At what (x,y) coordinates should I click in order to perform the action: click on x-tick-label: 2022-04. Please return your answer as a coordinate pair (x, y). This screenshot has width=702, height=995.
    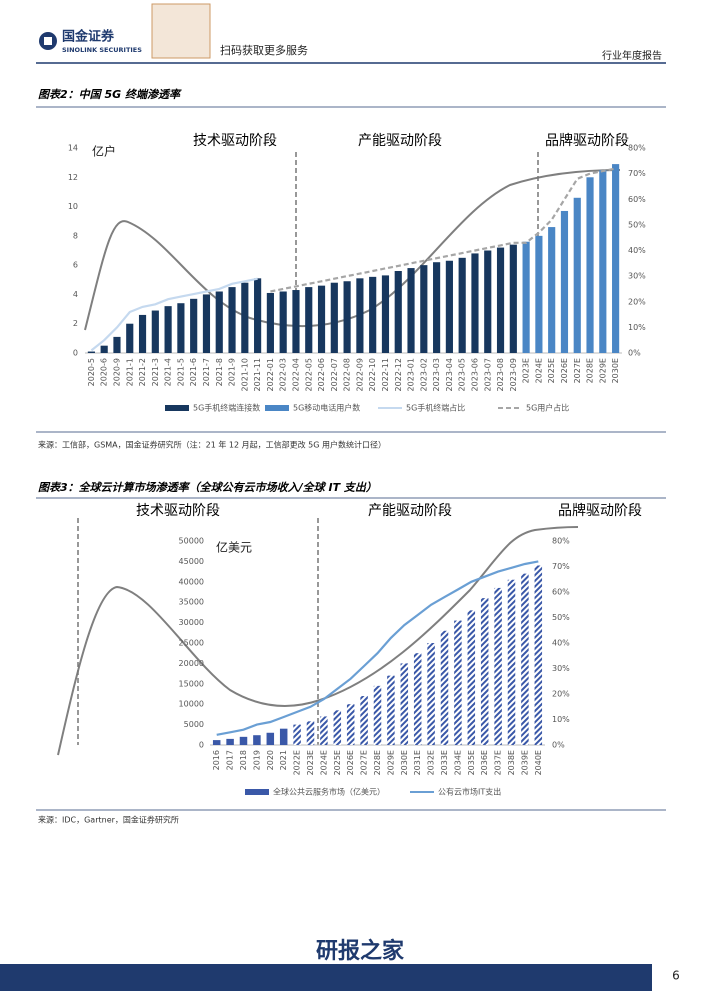
    Looking at the image, I should click on (295, 374).